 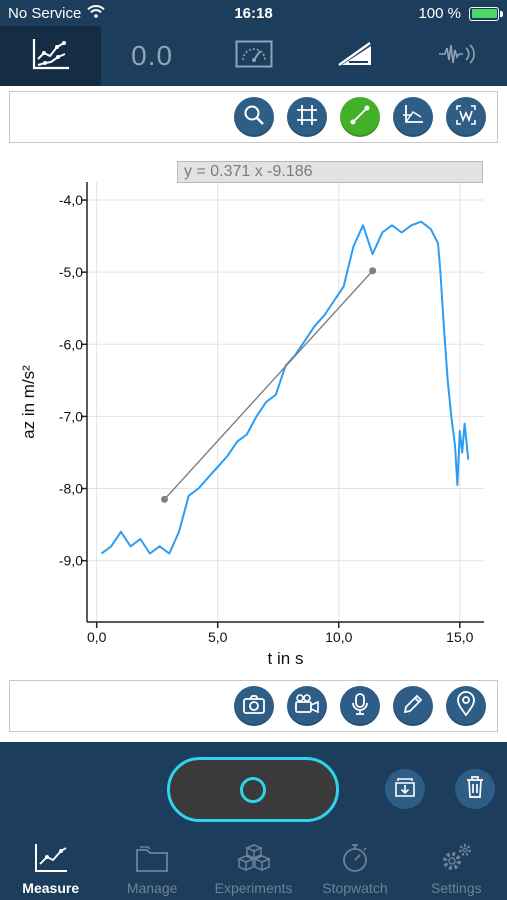 What do you see at coordinates (51, 861) in the screenshot?
I see `measure-icon` at bounding box center [51, 861].